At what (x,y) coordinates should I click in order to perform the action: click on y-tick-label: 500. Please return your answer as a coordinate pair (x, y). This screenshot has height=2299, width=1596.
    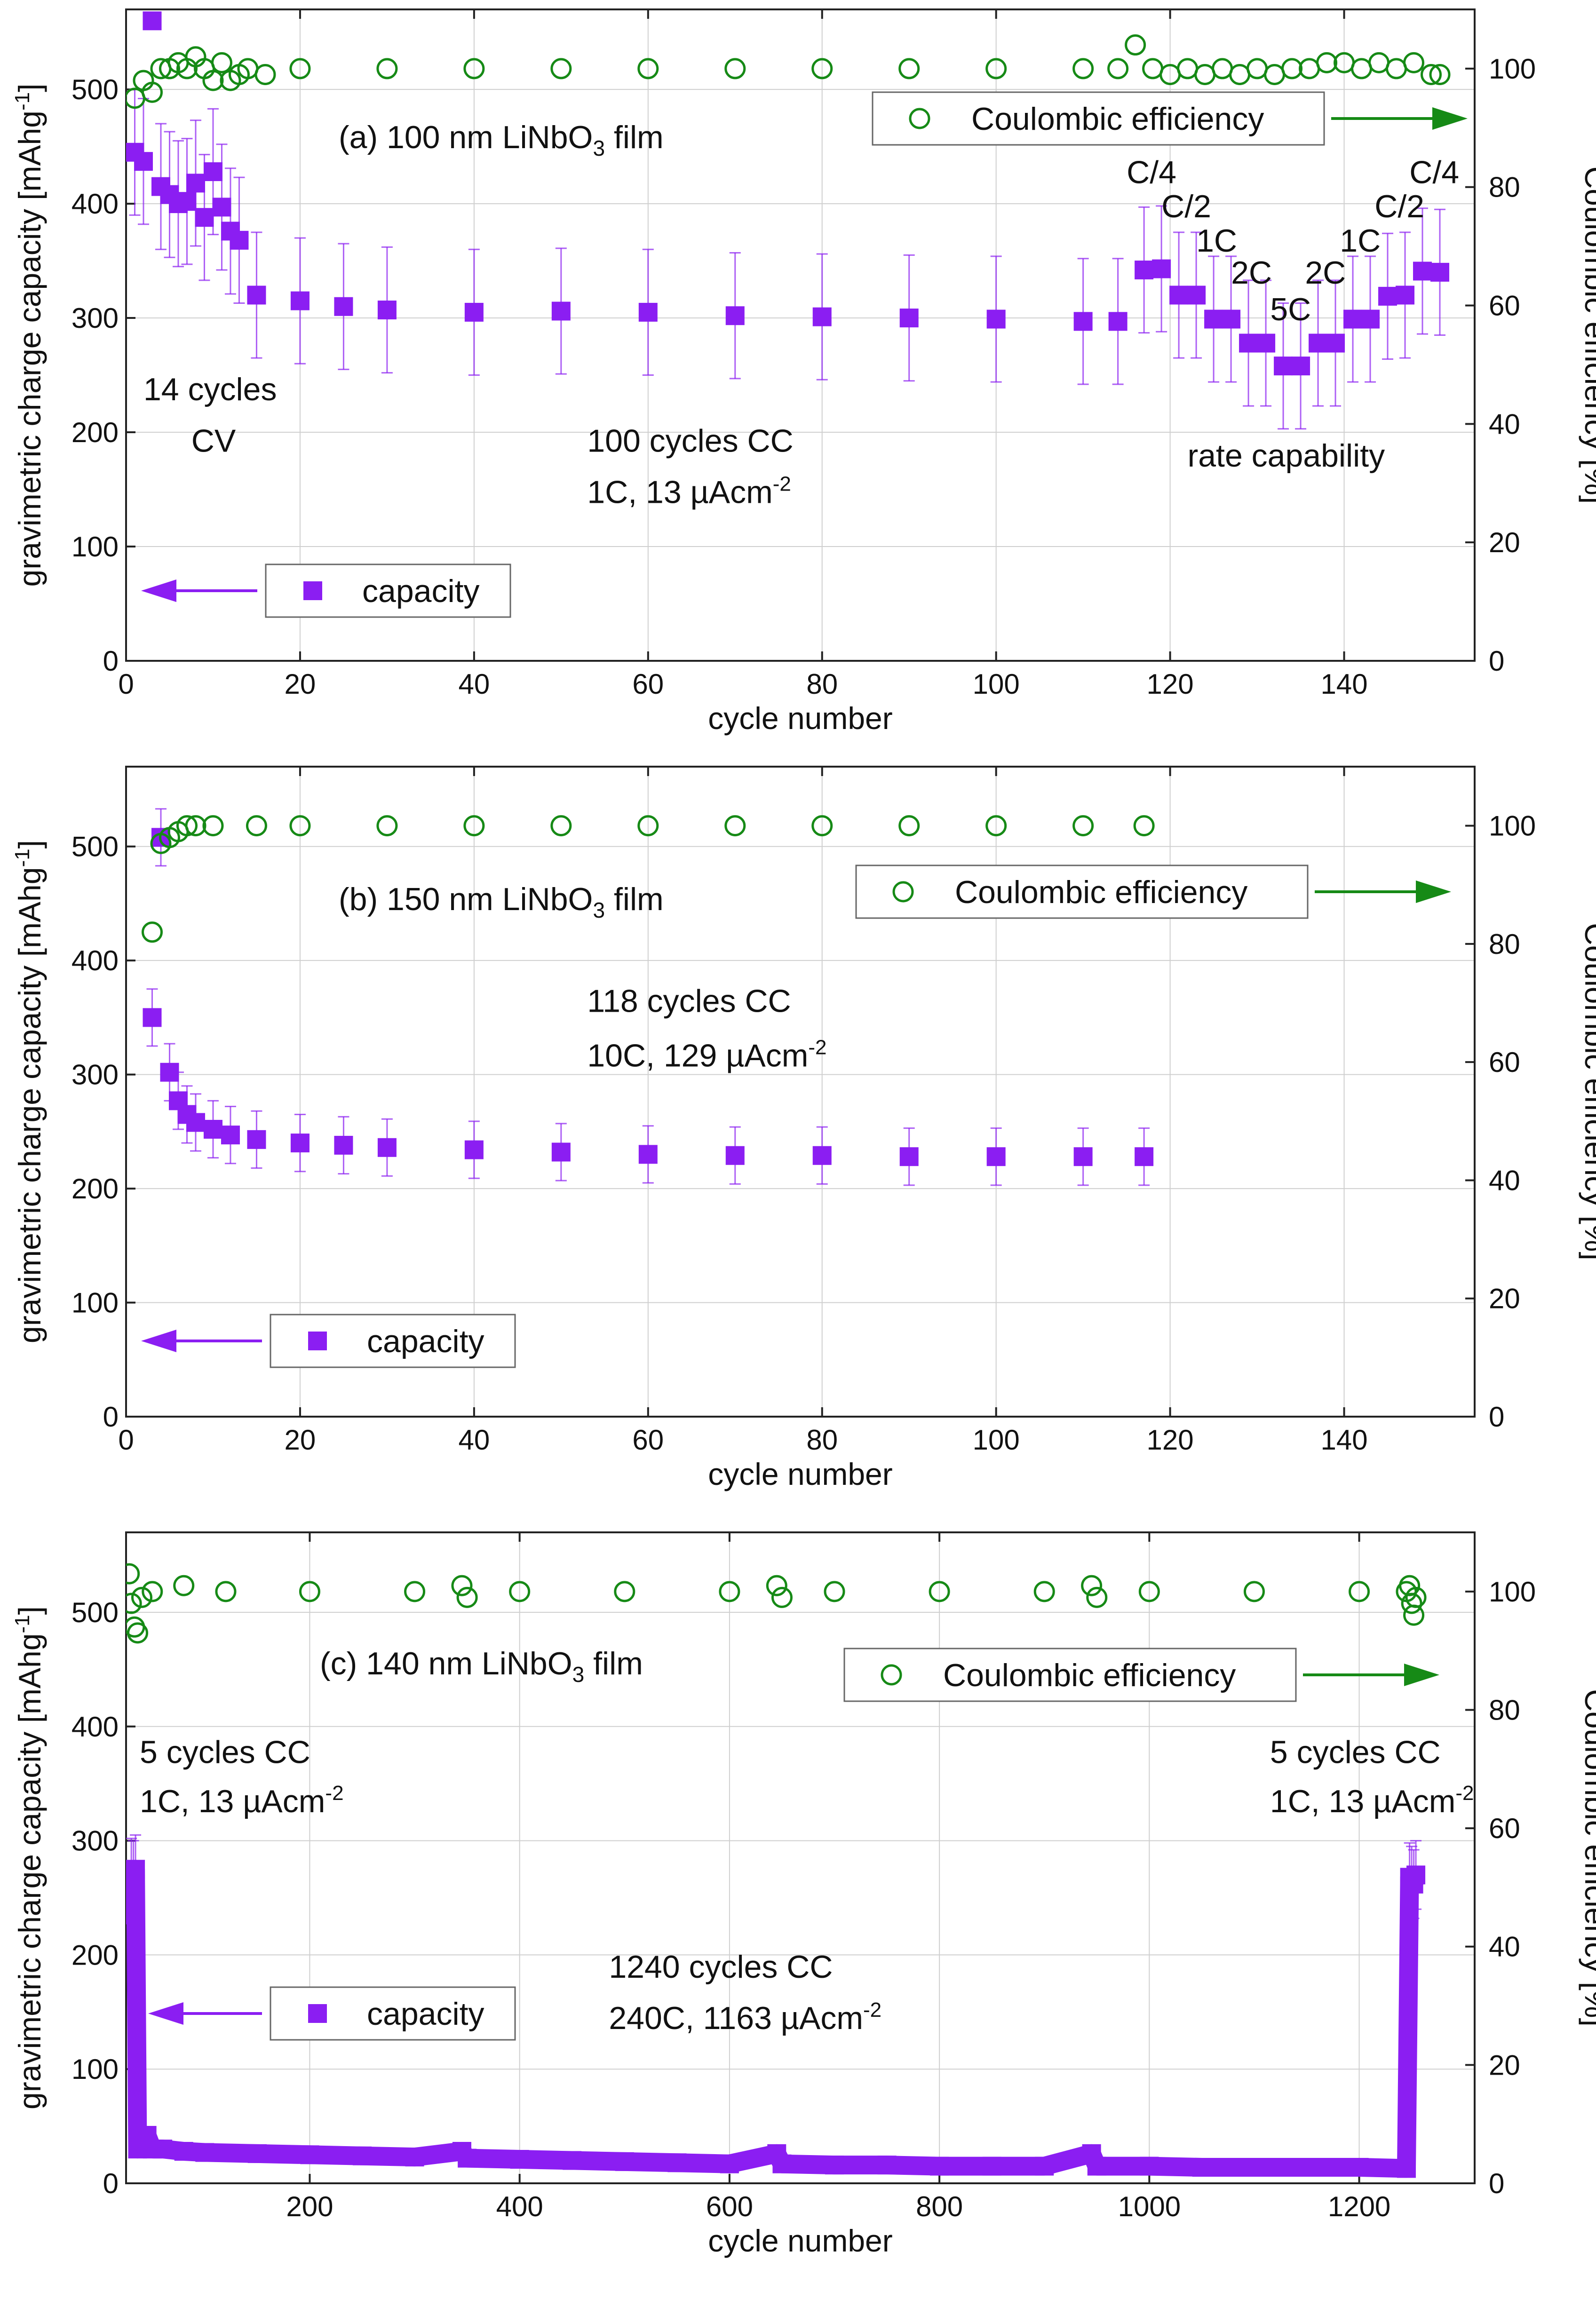
    Looking at the image, I should click on (95, 847).